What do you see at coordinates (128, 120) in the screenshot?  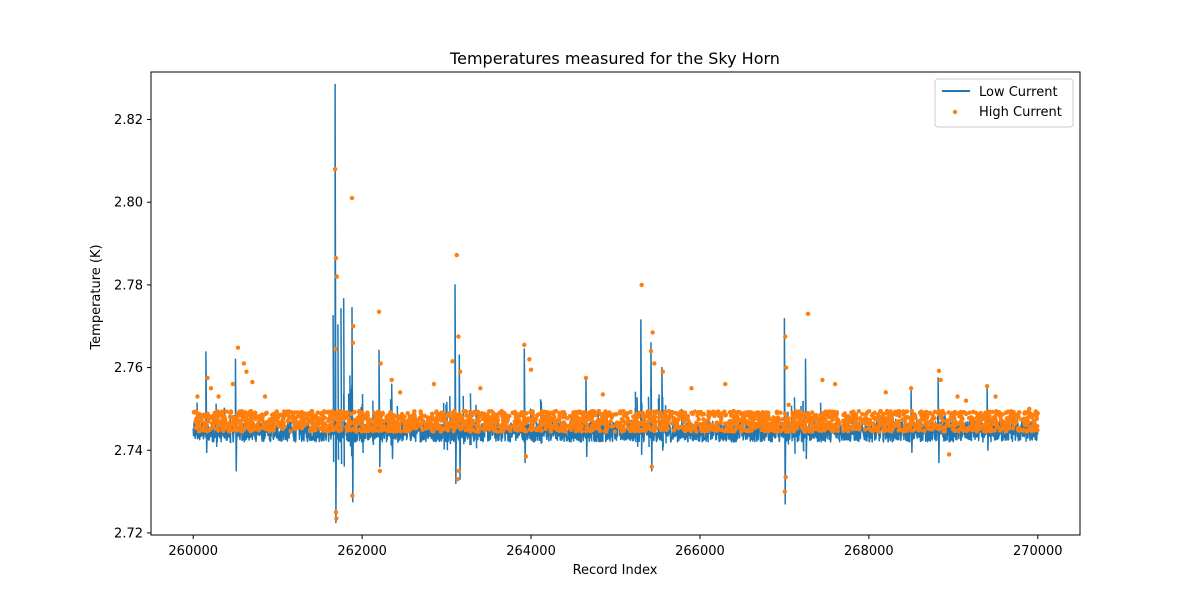 I see `y-tick-label: 2.82` at bounding box center [128, 120].